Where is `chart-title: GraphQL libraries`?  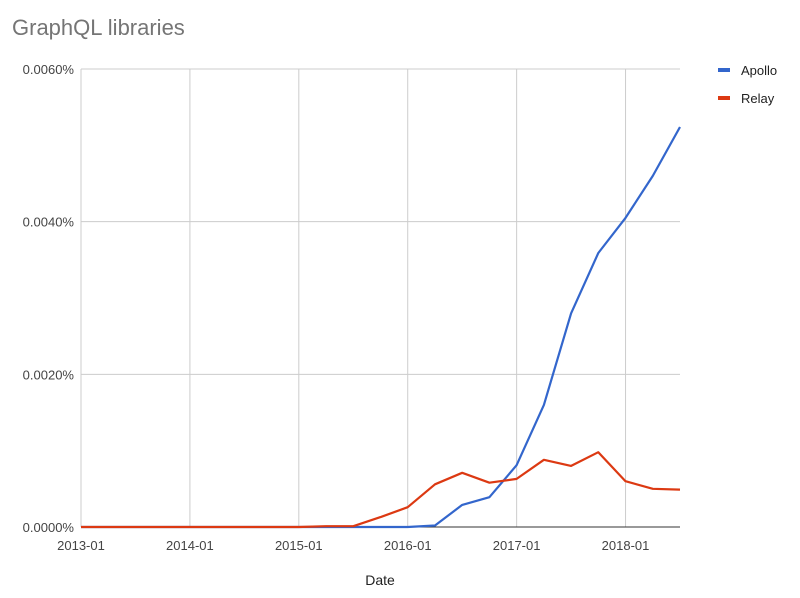
chart-title: GraphQL libraries is located at coordinates (98, 27).